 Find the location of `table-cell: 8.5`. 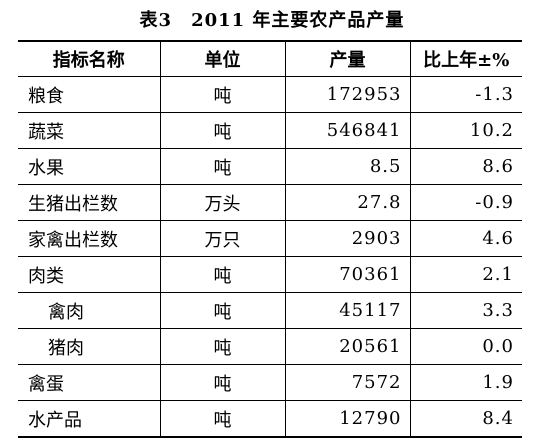

table-cell: 8.5 is located at coordinates (347, 166).